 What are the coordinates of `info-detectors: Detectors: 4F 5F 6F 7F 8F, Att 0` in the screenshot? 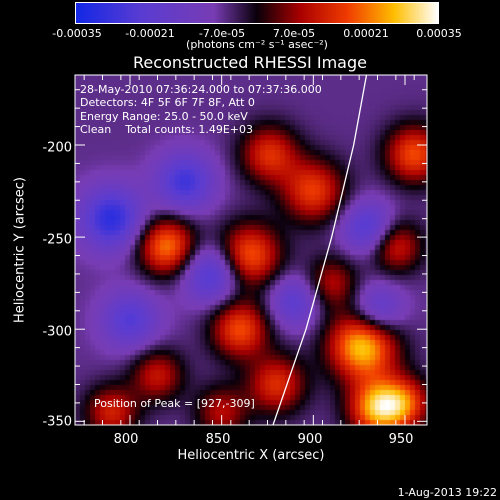 It's located at (167, 102).